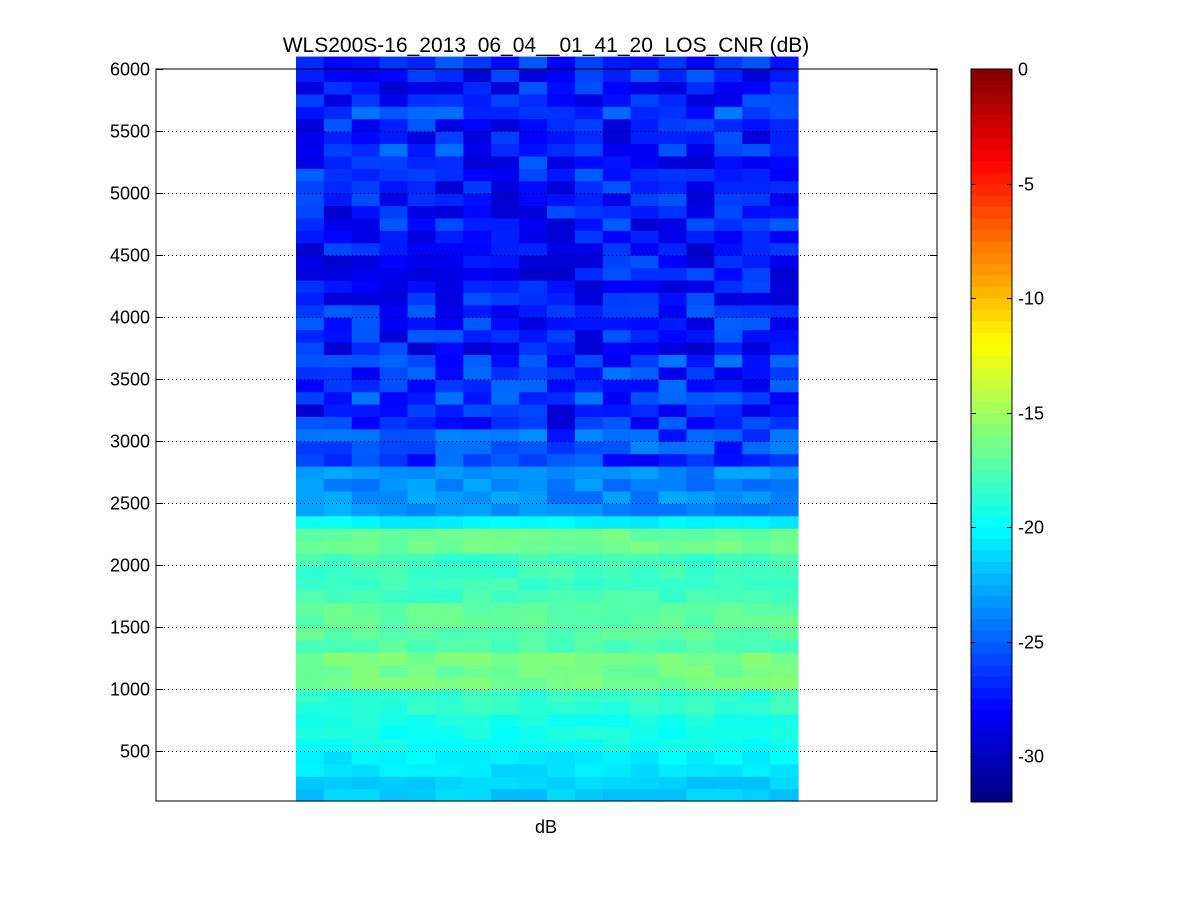  Describe the element at coordinates (130, 194) in the screenshot. I see `y-tick-label: 5000` at that location.